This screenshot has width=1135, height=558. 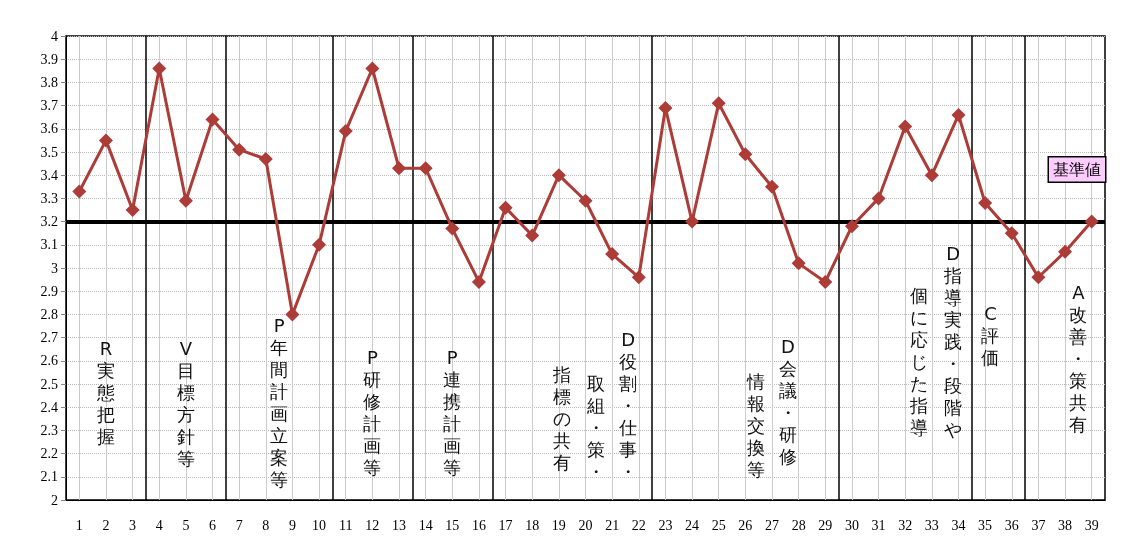 What do you see at coordinates (1065, 525) in the screenshot?
I see `x-tick-label: 38` at bounding box center [1065, 525].